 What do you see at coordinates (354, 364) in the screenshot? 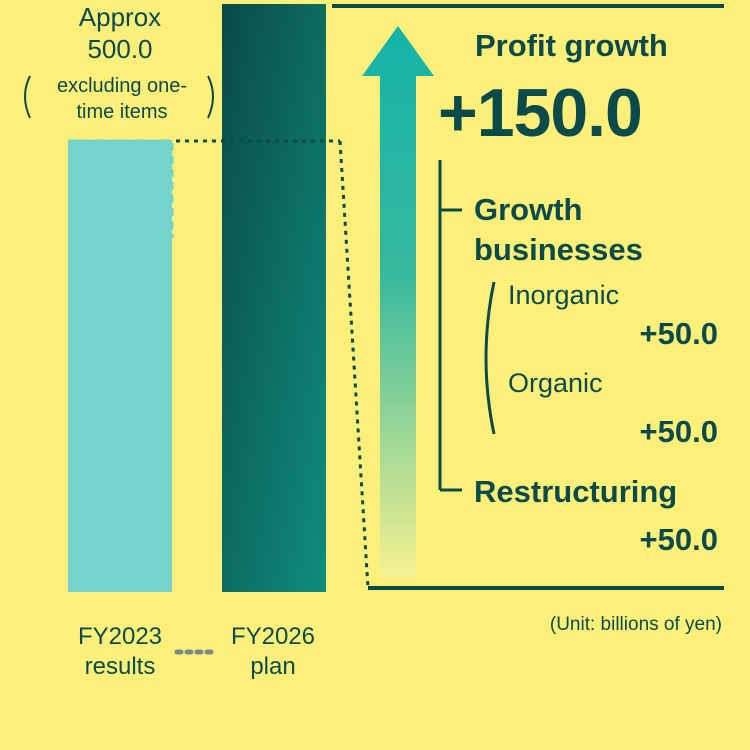
I see `connector-diagonal-dotted` at bounding box center [354, 364].